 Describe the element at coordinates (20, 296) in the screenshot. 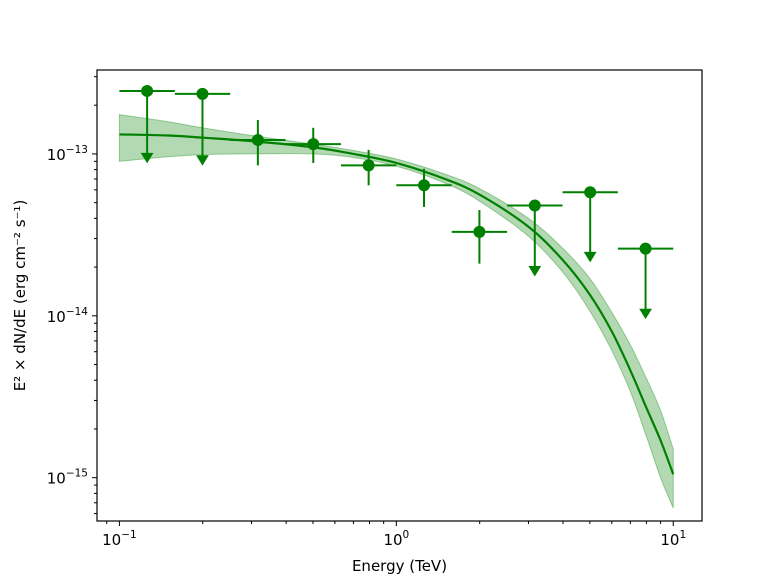

I see `y-axis-label: E² × dN/dE (erg cm⁻² s⁻¹)` at that location.